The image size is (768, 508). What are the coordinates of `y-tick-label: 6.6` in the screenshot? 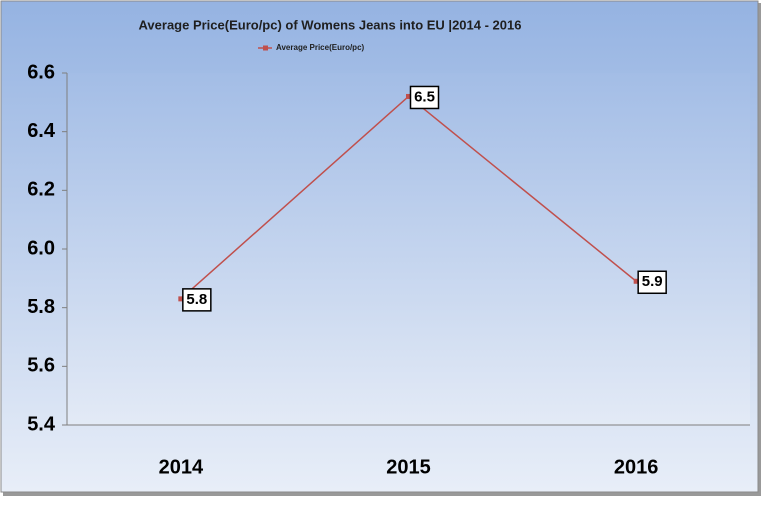 It's located at (41, 72).